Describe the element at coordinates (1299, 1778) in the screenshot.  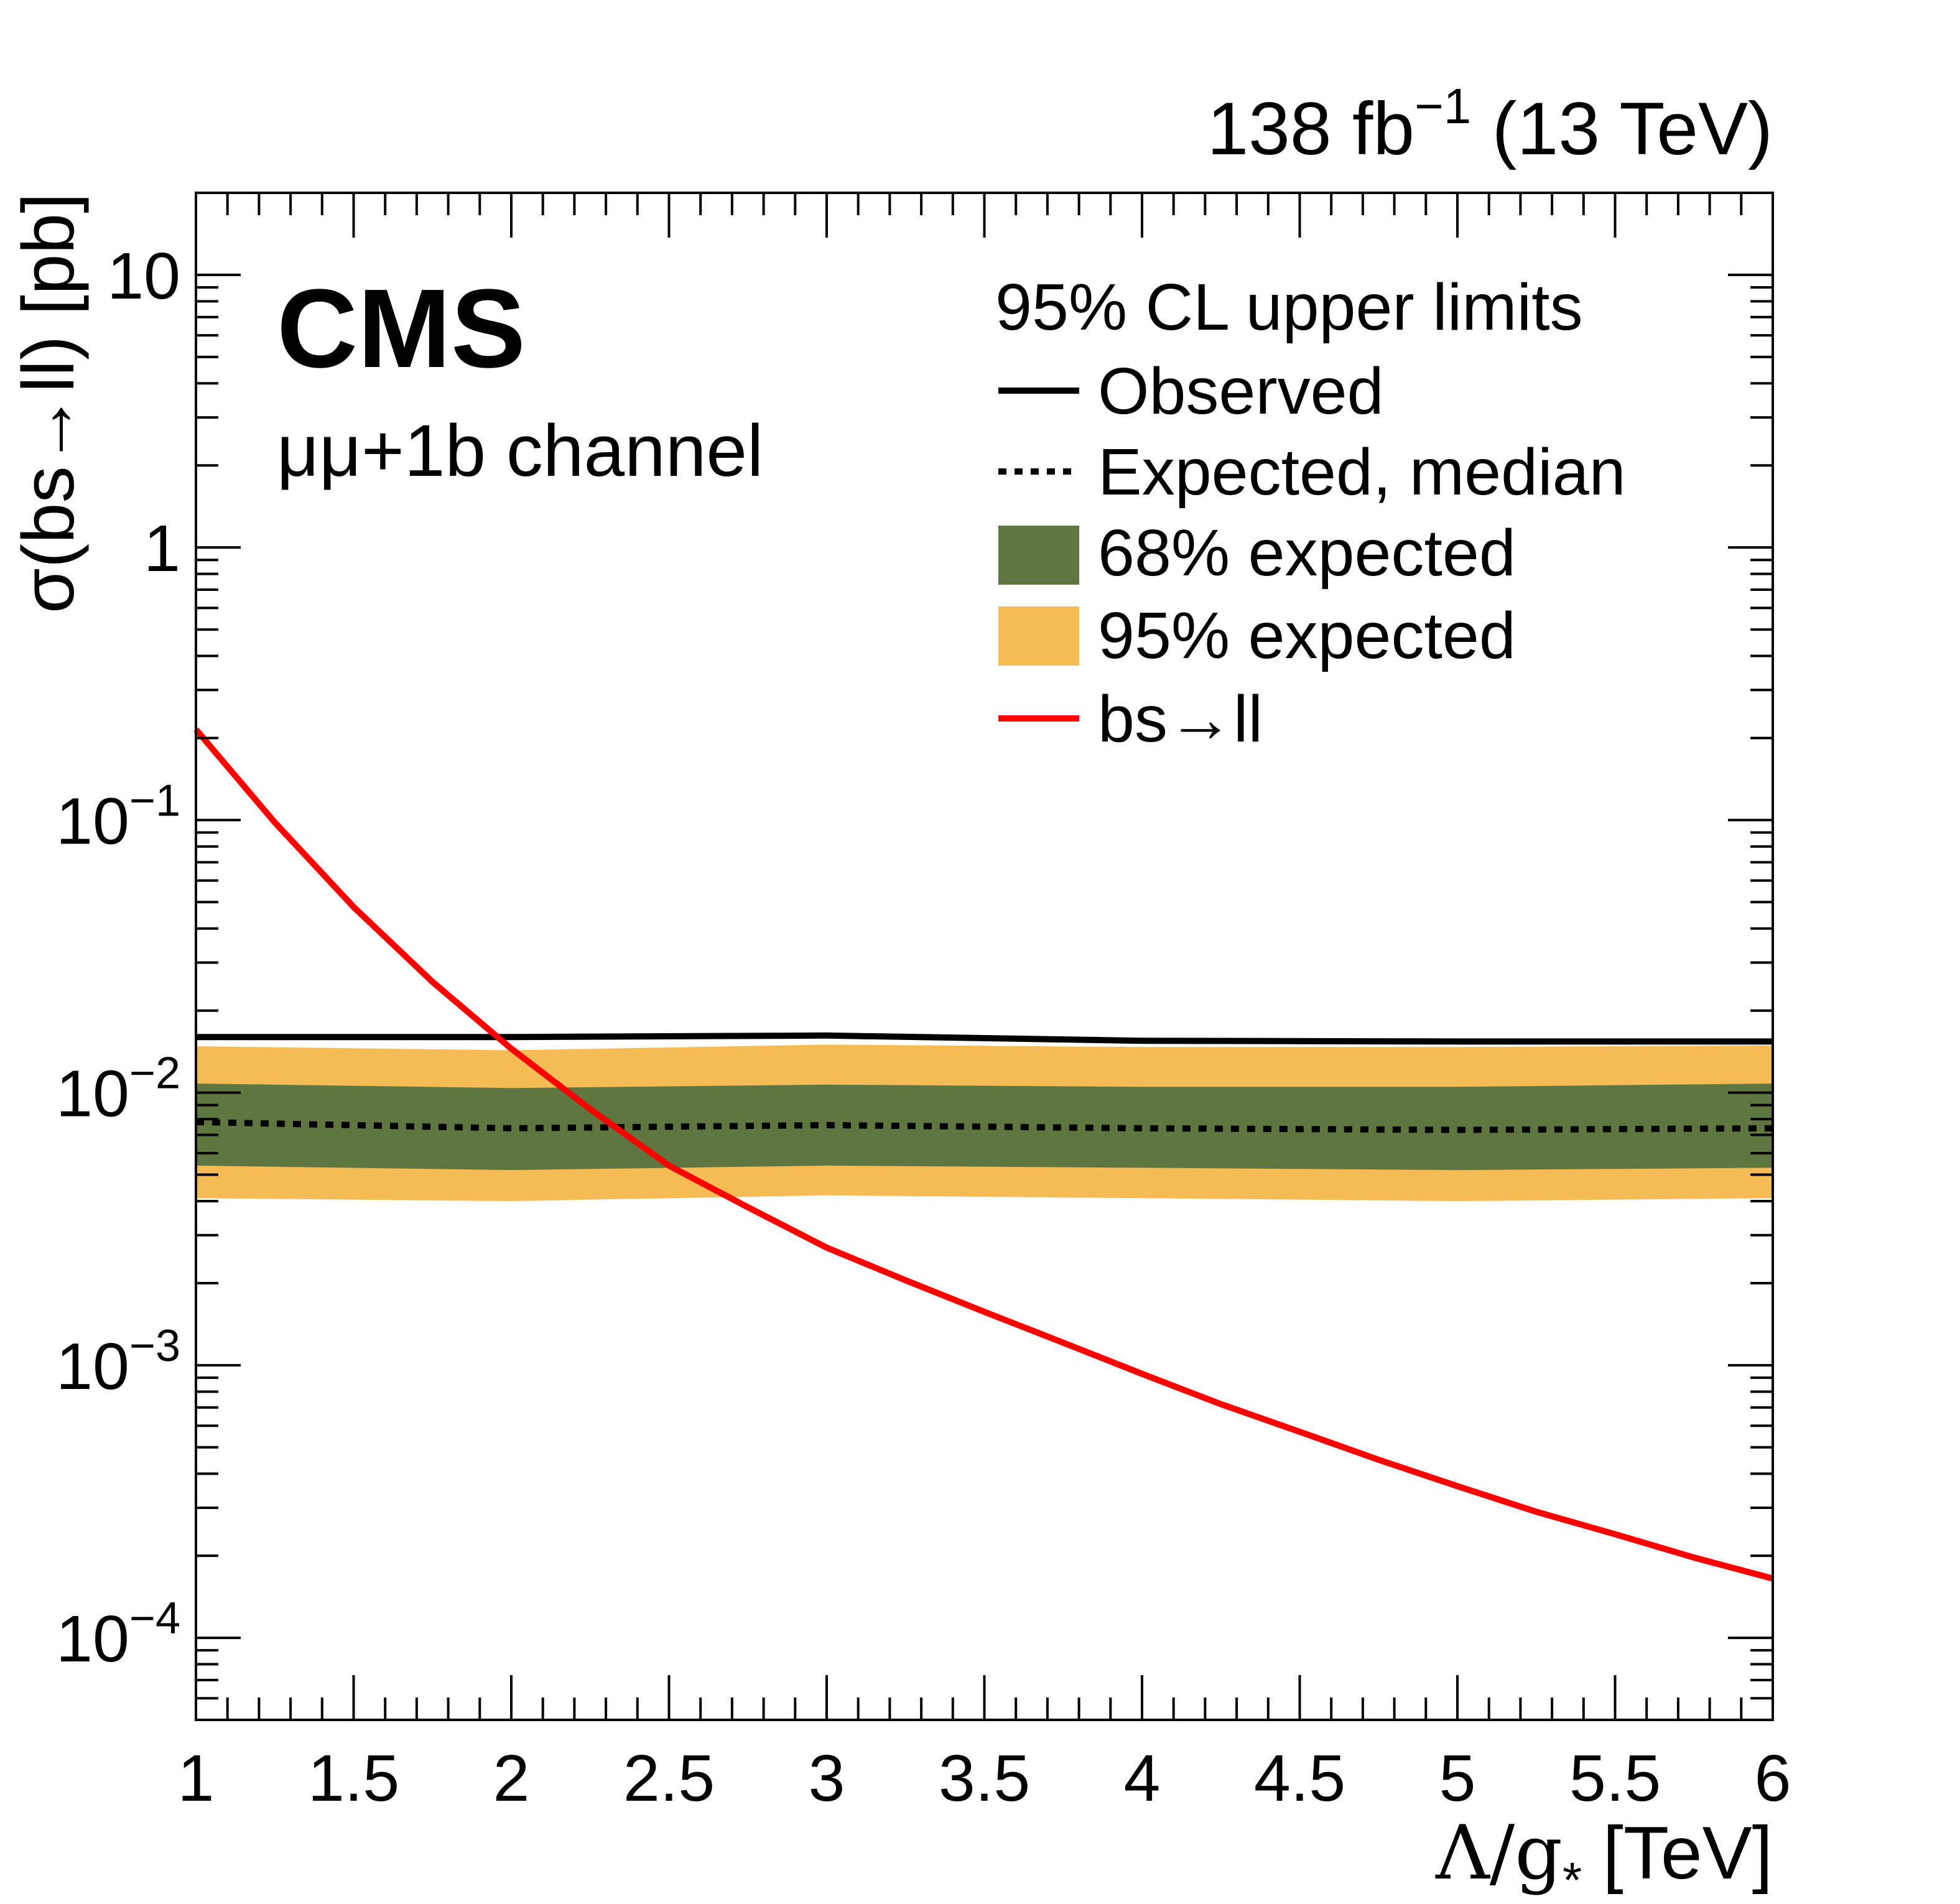
I see `x-tick-label: 4.5` at that location.